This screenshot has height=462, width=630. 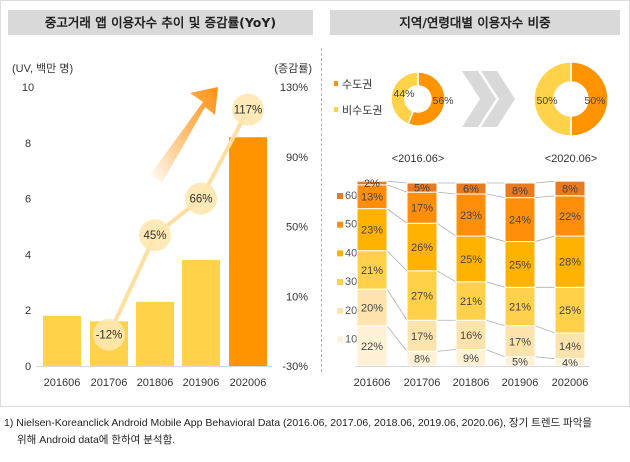 What do you see at coordinates (340, 282) in the screenshot?
I see `legend-swatch-30대` at bounding box center [340, 282].